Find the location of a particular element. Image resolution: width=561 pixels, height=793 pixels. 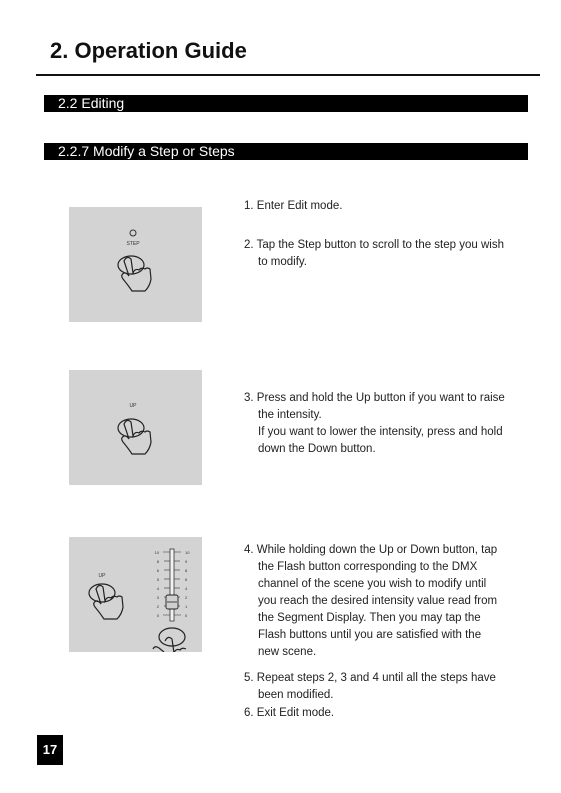

step-button-label: STEP is located at coordinates (133, 244).